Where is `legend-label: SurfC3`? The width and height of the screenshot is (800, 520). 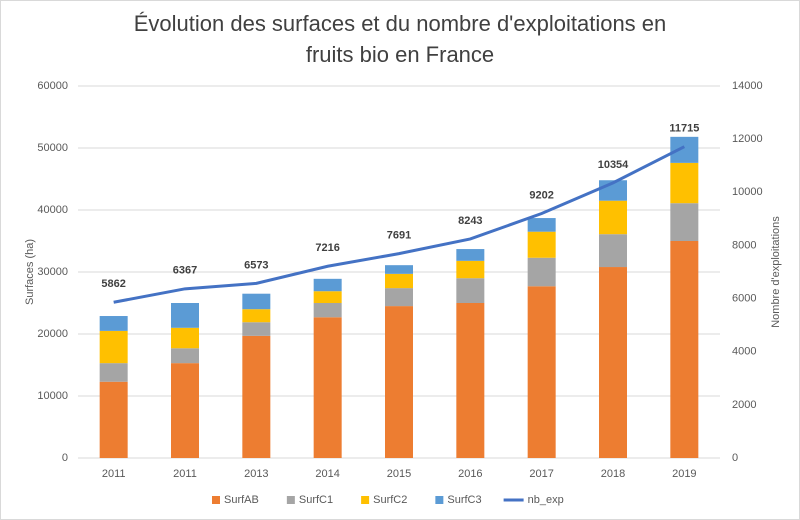 legend-label: SurfC3 is located at coordinates (464, 500).